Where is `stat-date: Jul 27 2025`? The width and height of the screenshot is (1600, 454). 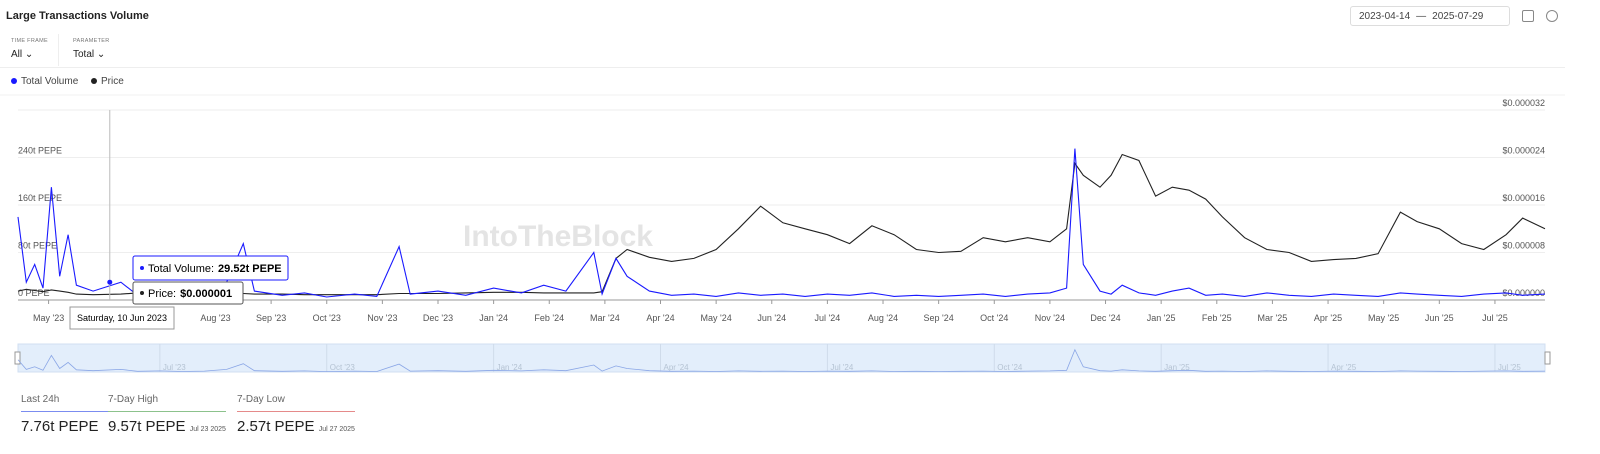
stat-date: Jul 27 2025 is located at coordinates (336, 429).